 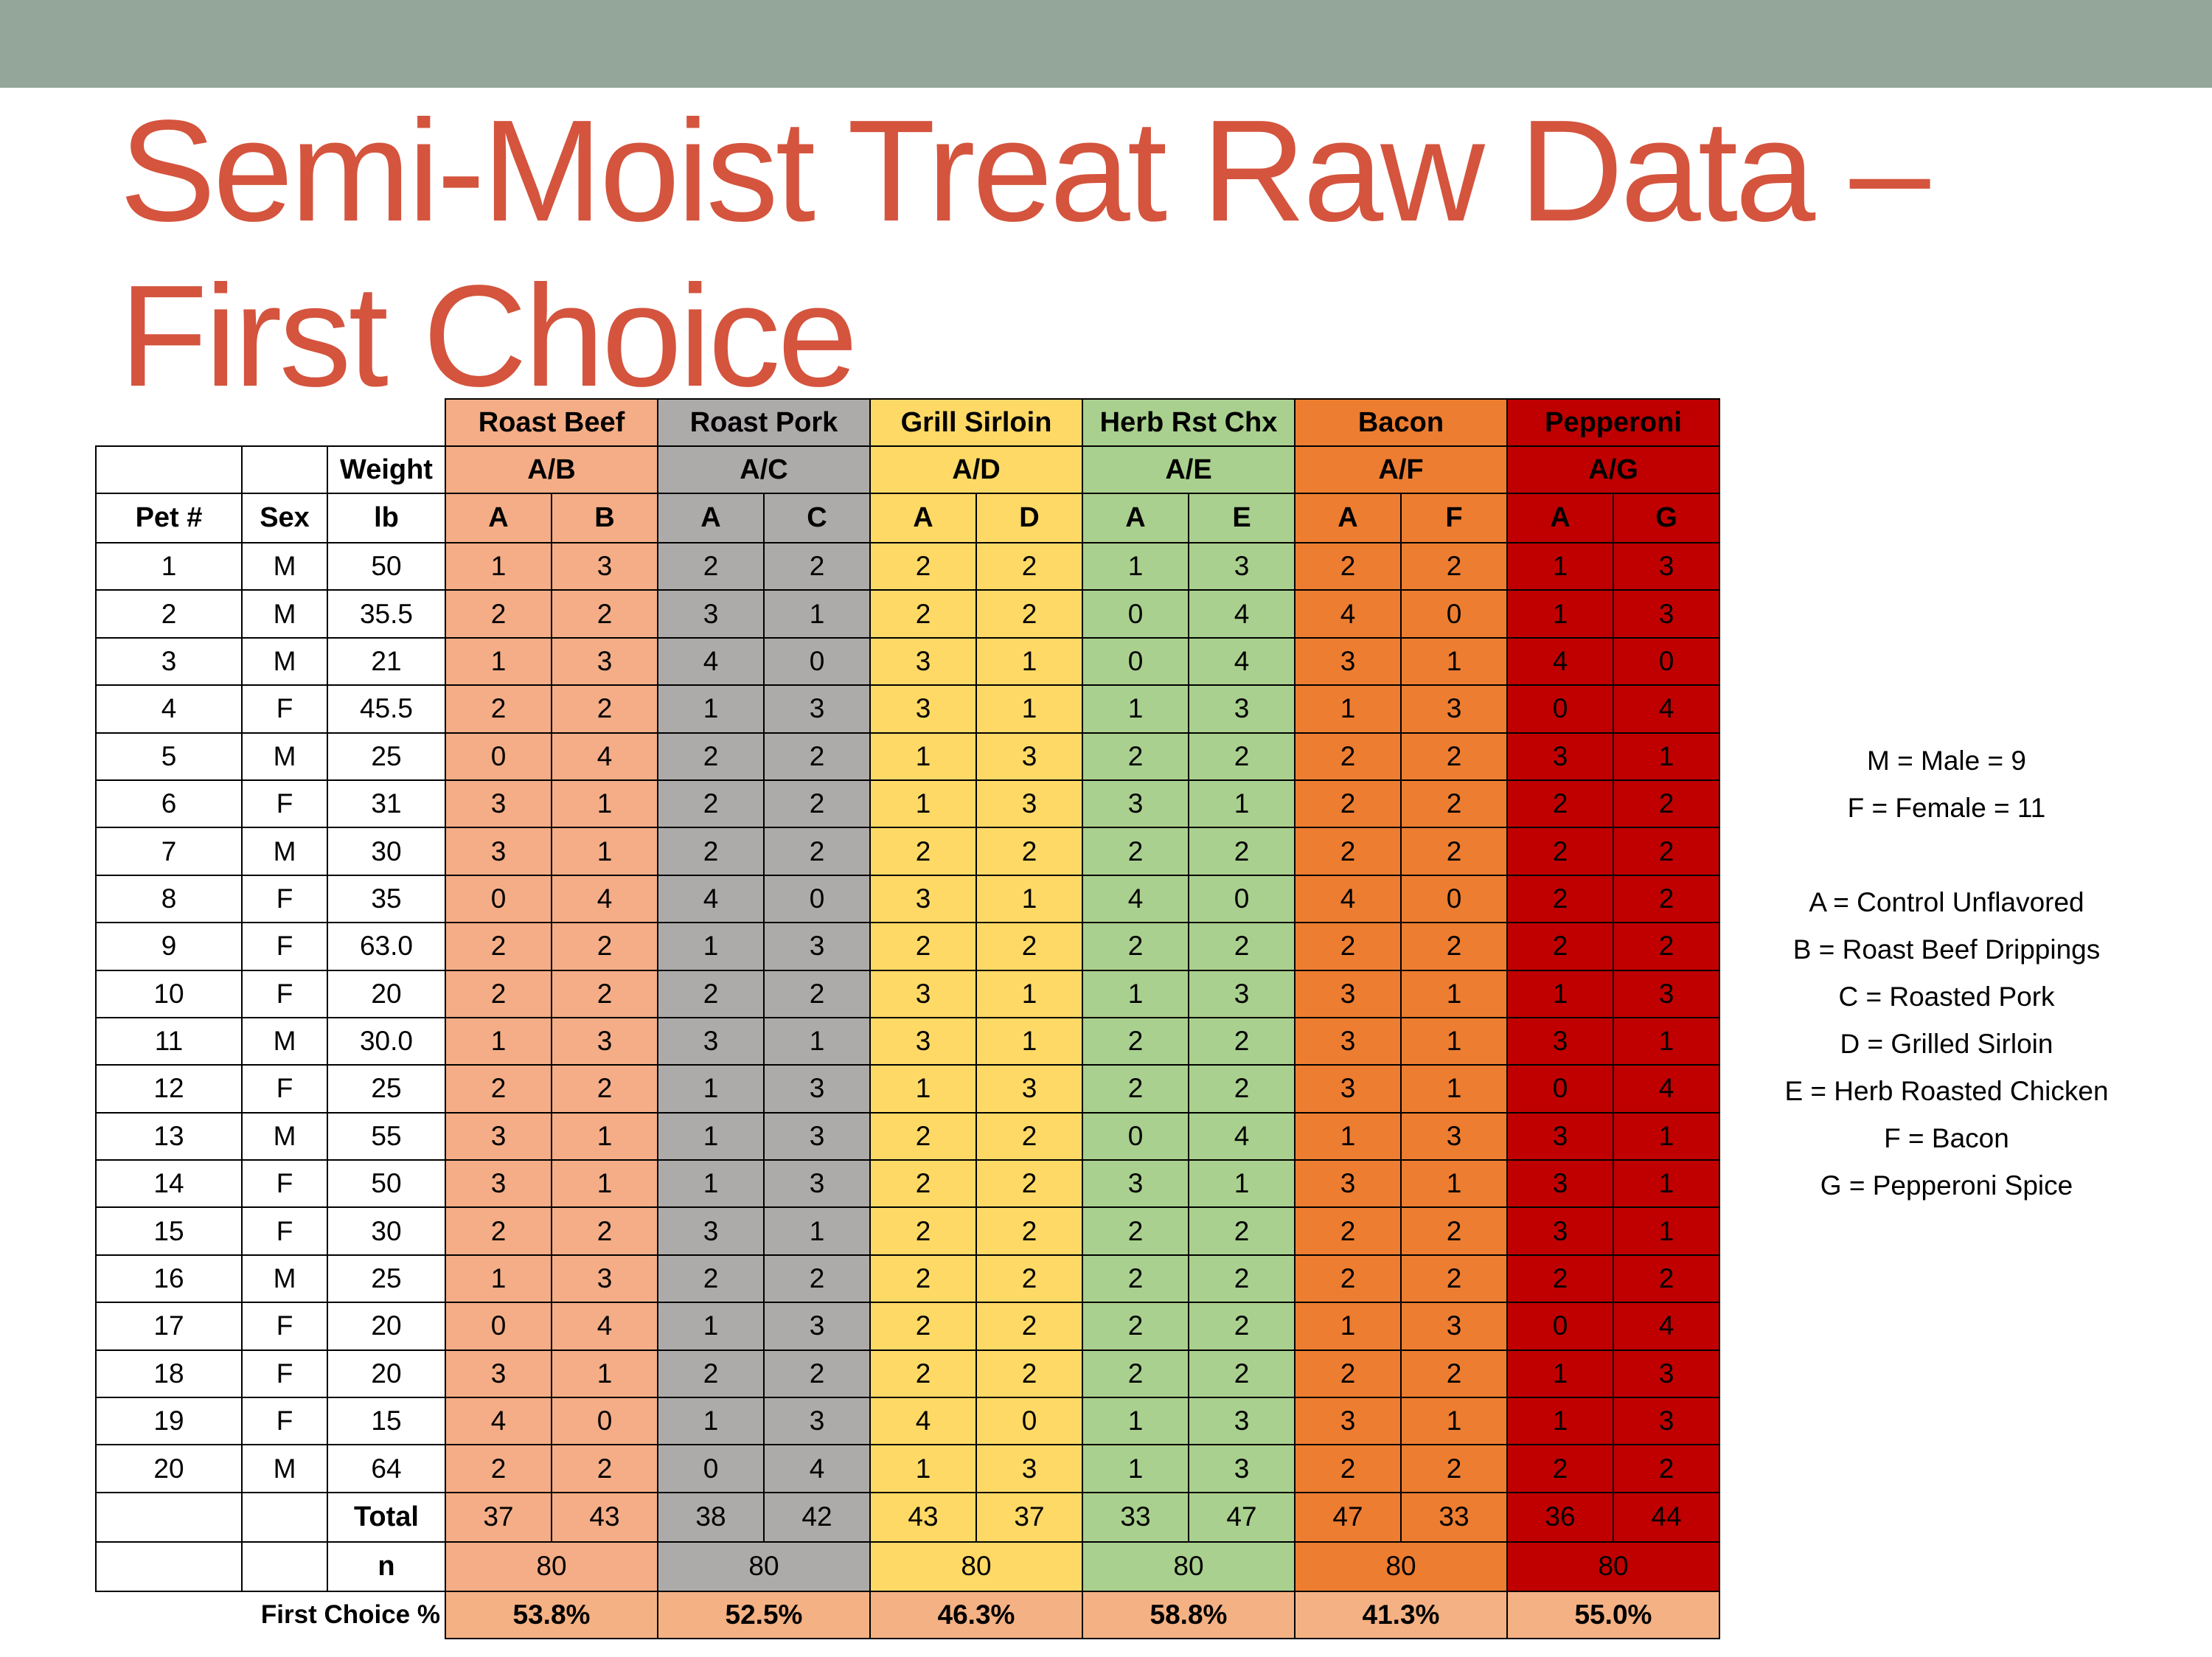 What do you see at coordinates (1666, 1517) in the screenshot?
I see `total-value: 44` at bounding box center [1666, 1517].